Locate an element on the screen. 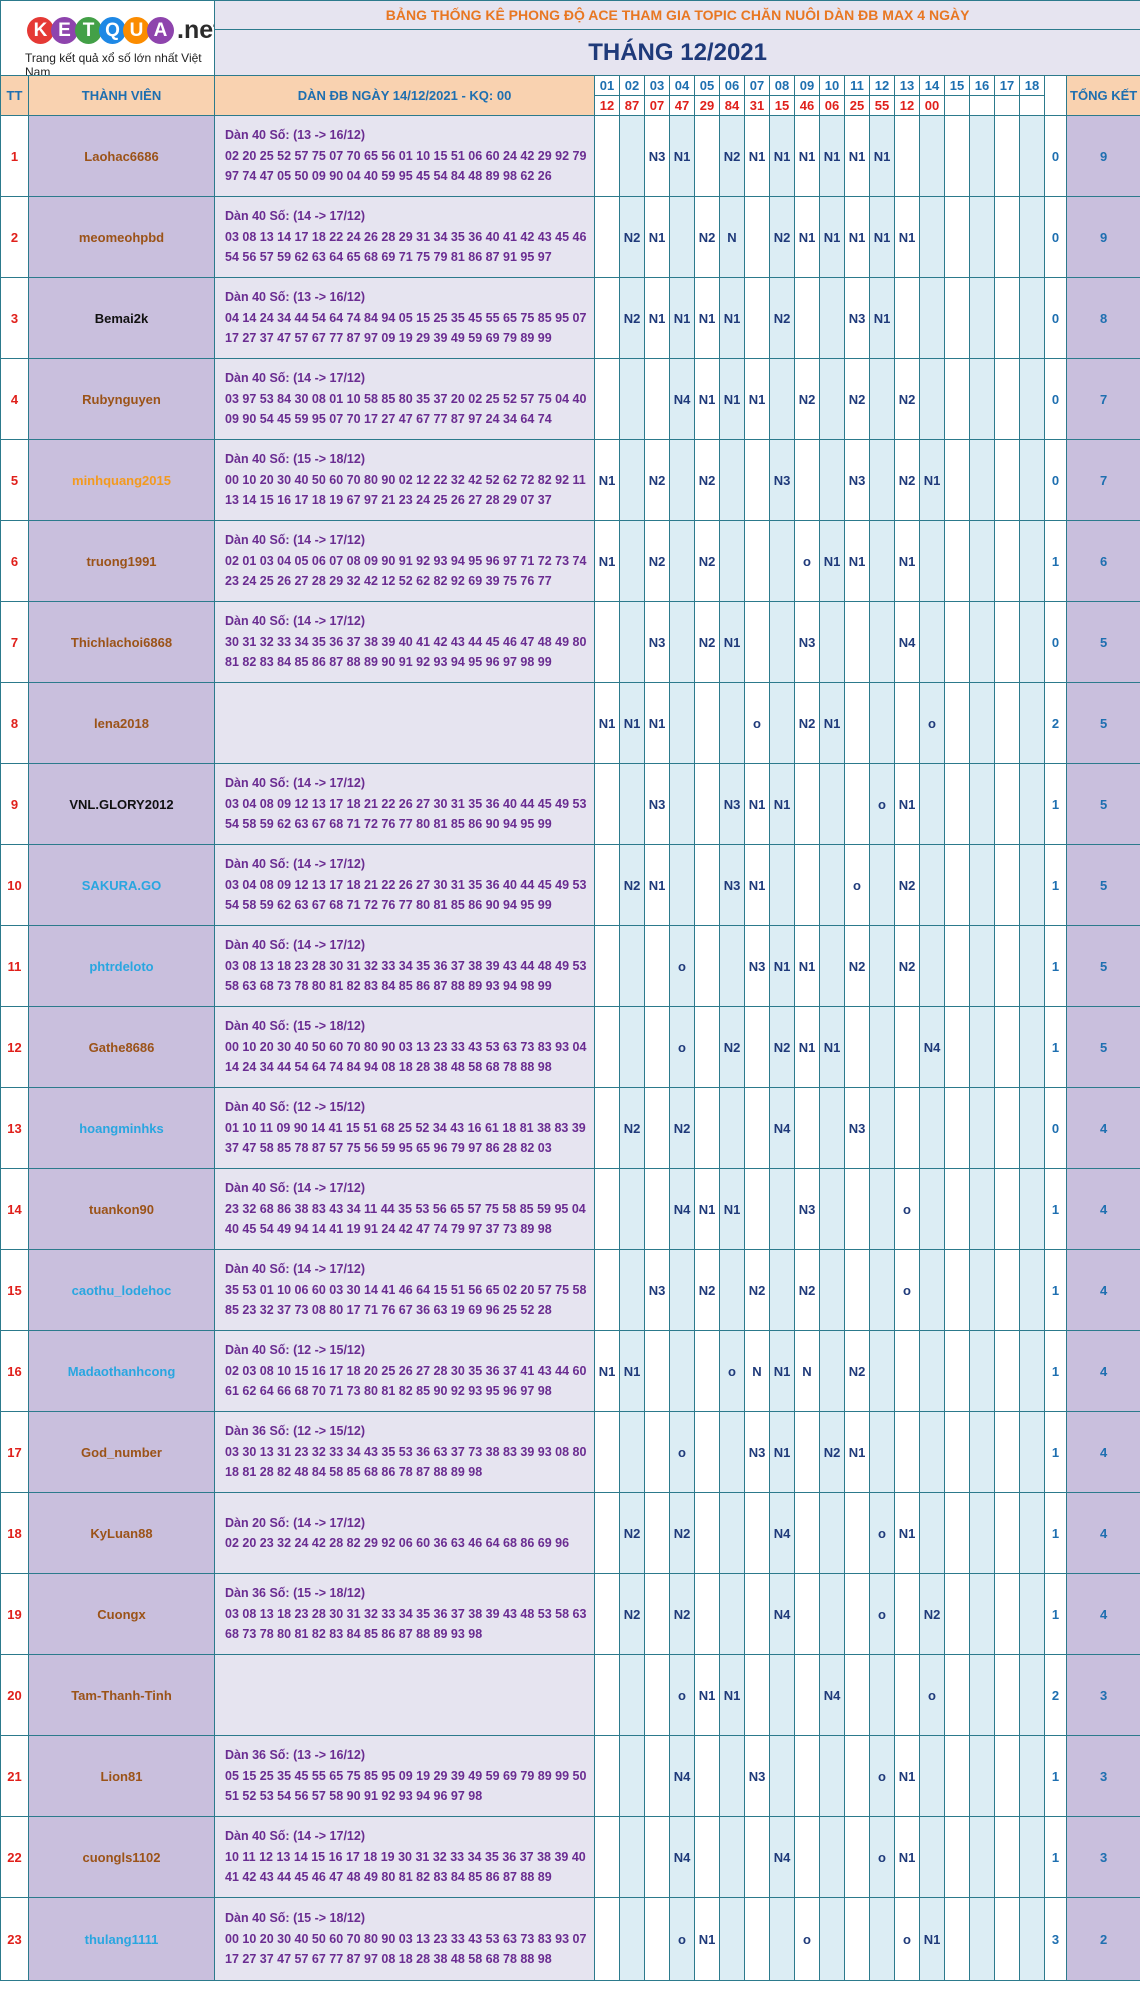 The image size is (1140, 2013). member-name: caothu_lodehoc is located at coordinates (121, 1290).